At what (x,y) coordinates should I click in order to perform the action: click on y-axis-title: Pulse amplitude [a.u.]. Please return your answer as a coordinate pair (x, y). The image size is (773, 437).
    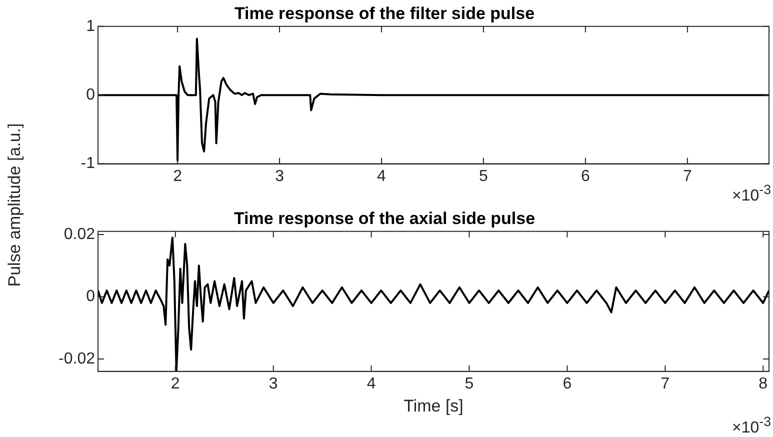
    Looking at the image, I should click on (15, 205).